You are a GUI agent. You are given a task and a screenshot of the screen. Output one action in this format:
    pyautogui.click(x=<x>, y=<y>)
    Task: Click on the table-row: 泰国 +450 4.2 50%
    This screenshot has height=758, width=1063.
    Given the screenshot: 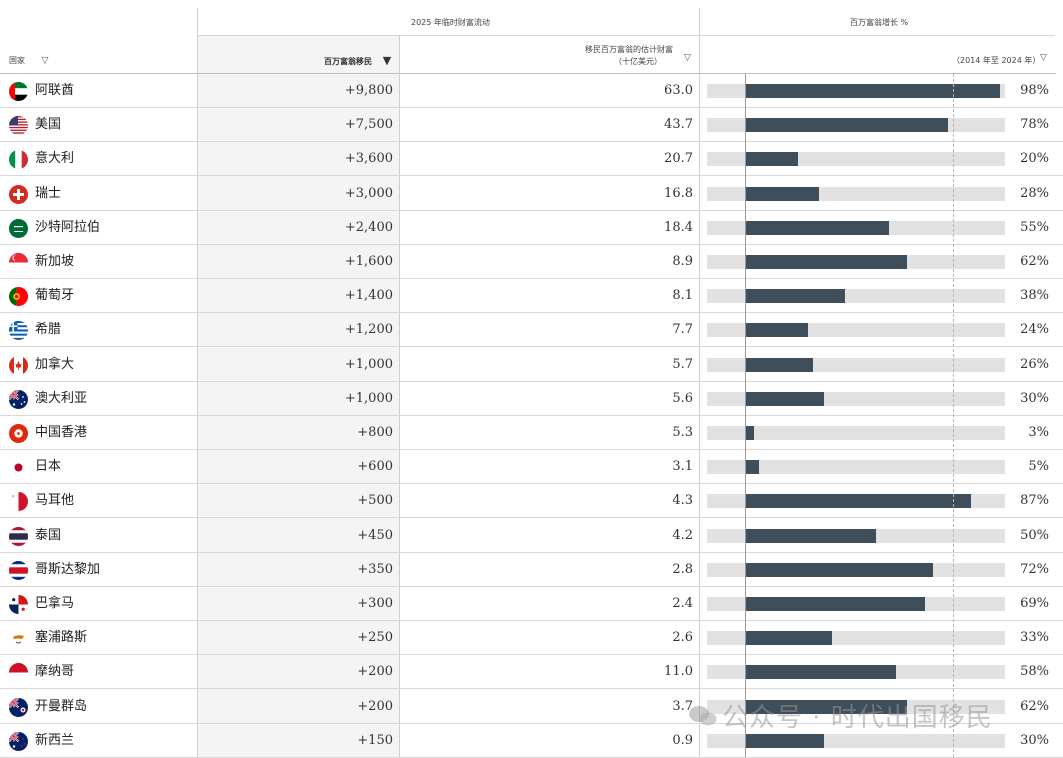 What is the action you would take?
    pyautogui.click(x=531, y=536)
    